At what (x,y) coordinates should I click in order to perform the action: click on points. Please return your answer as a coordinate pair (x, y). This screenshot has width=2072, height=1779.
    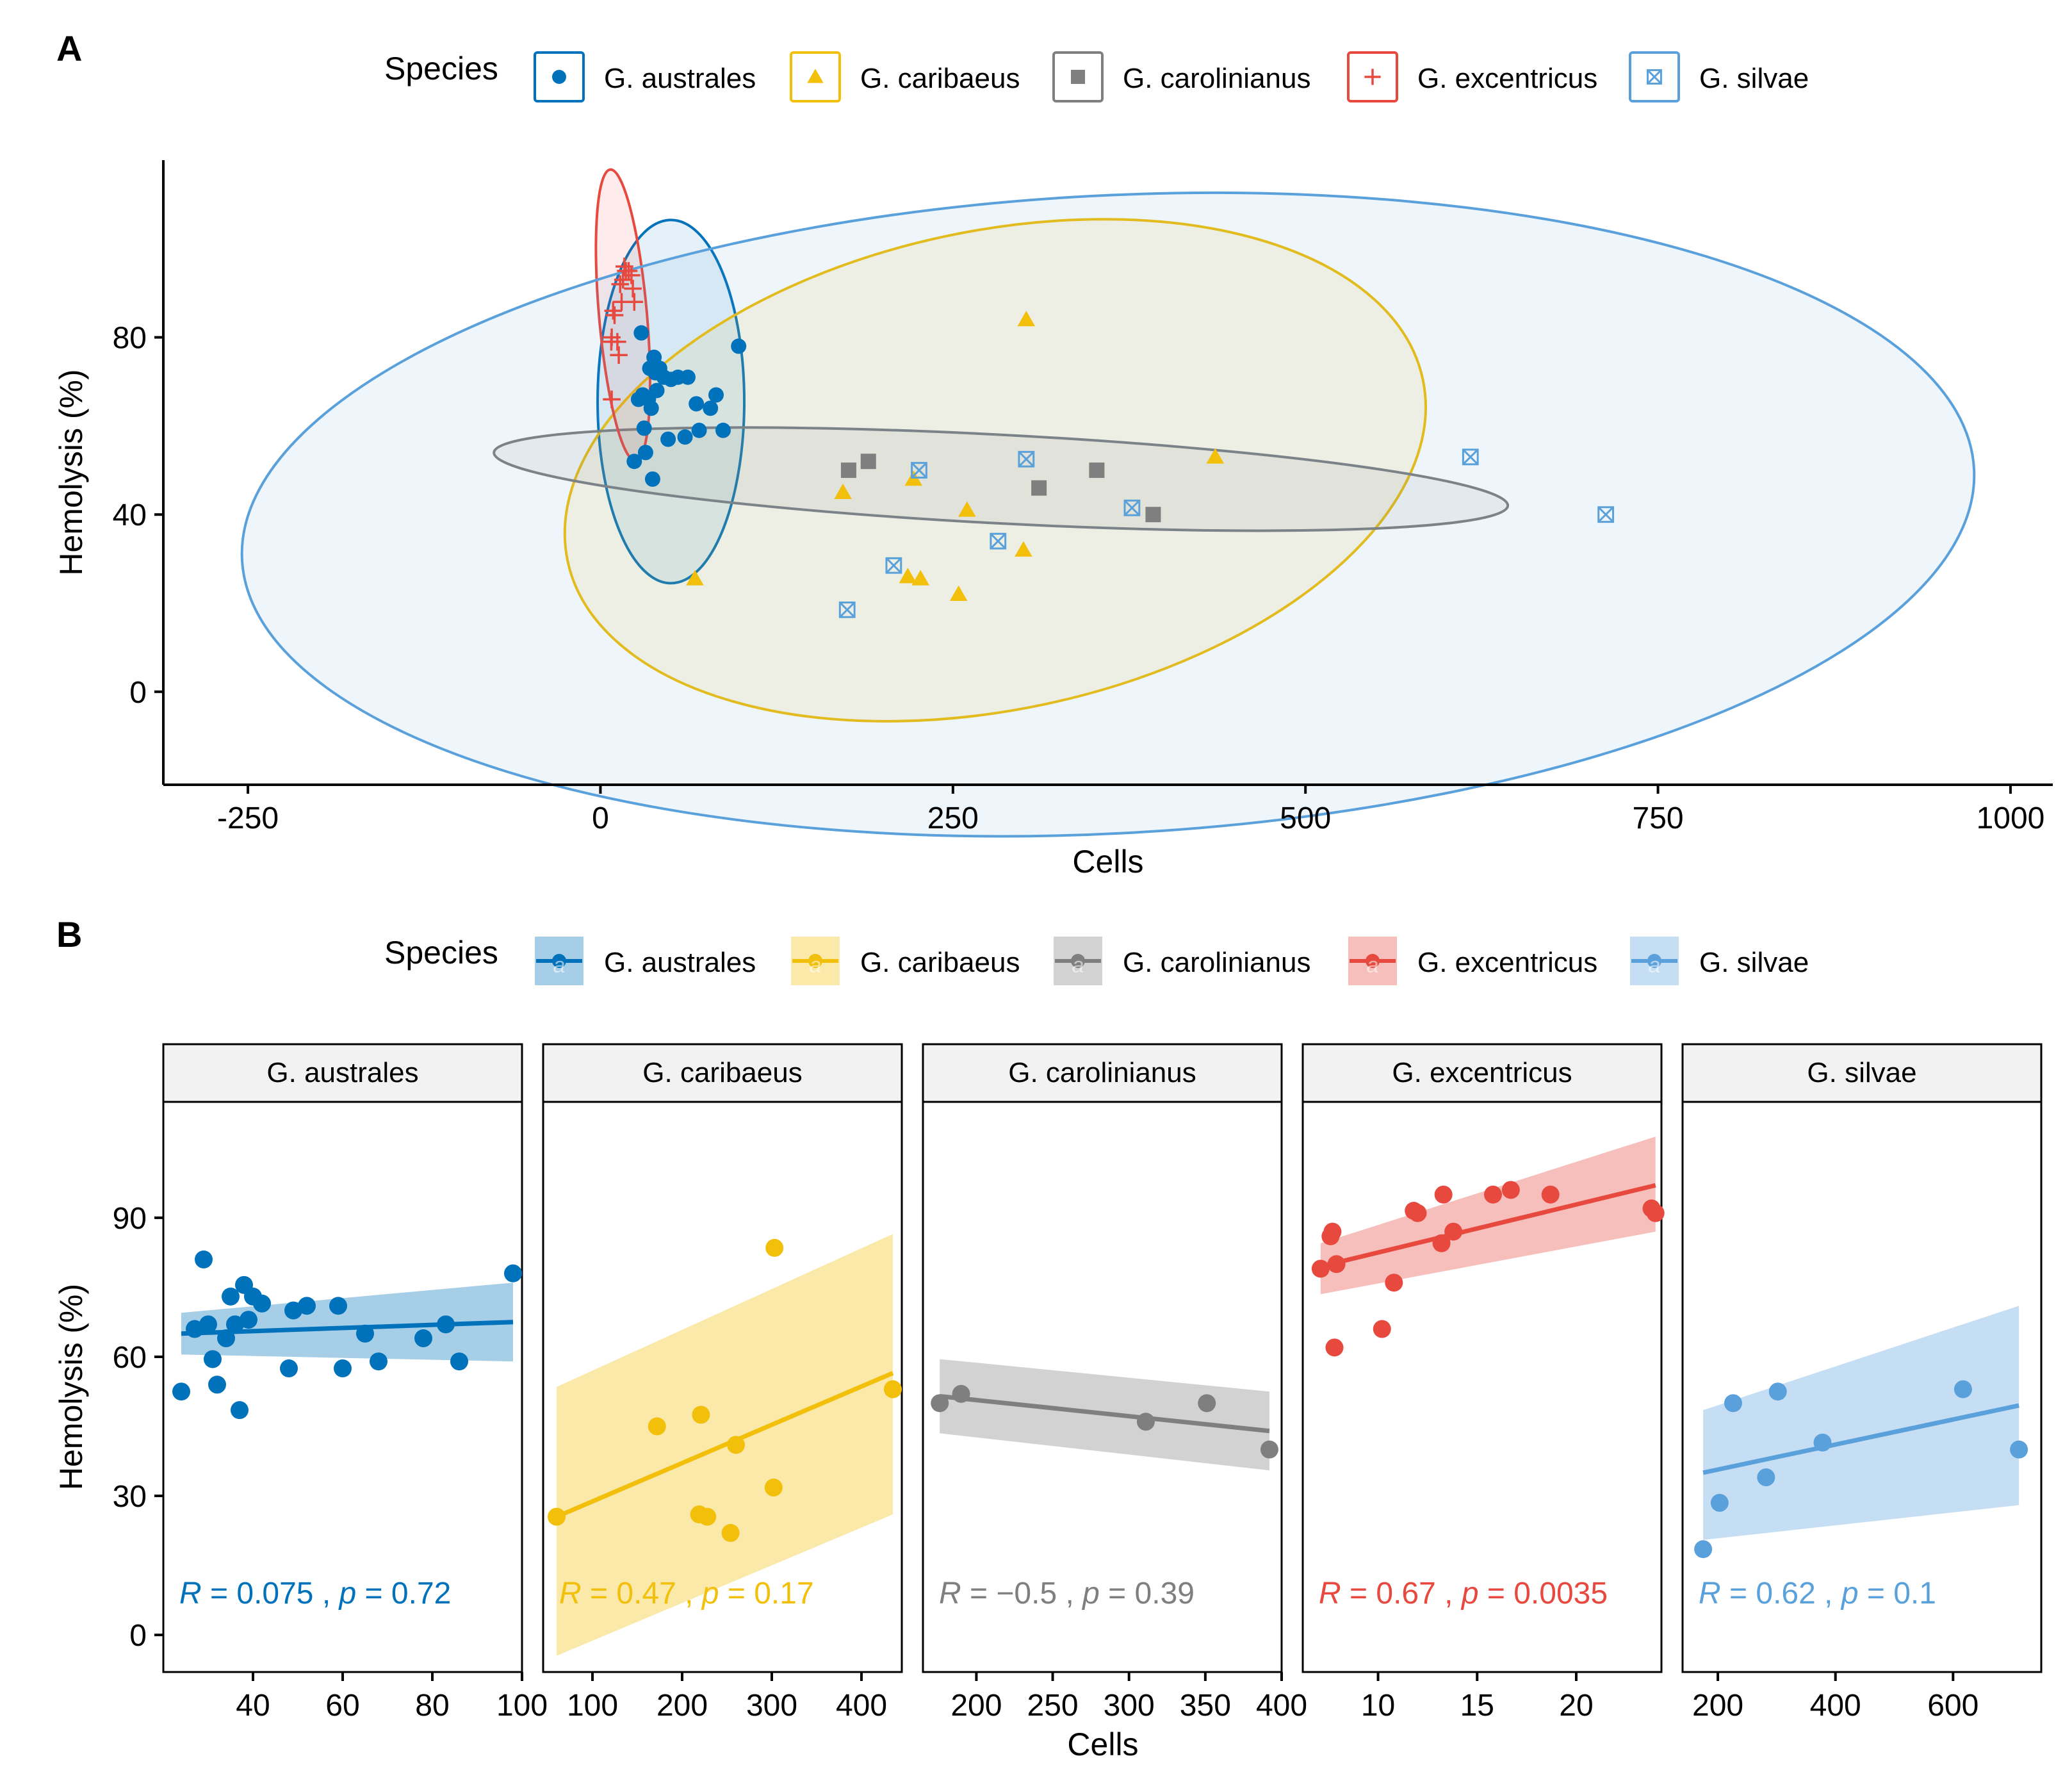
    Looking at the image, I should click on (1108, 438).